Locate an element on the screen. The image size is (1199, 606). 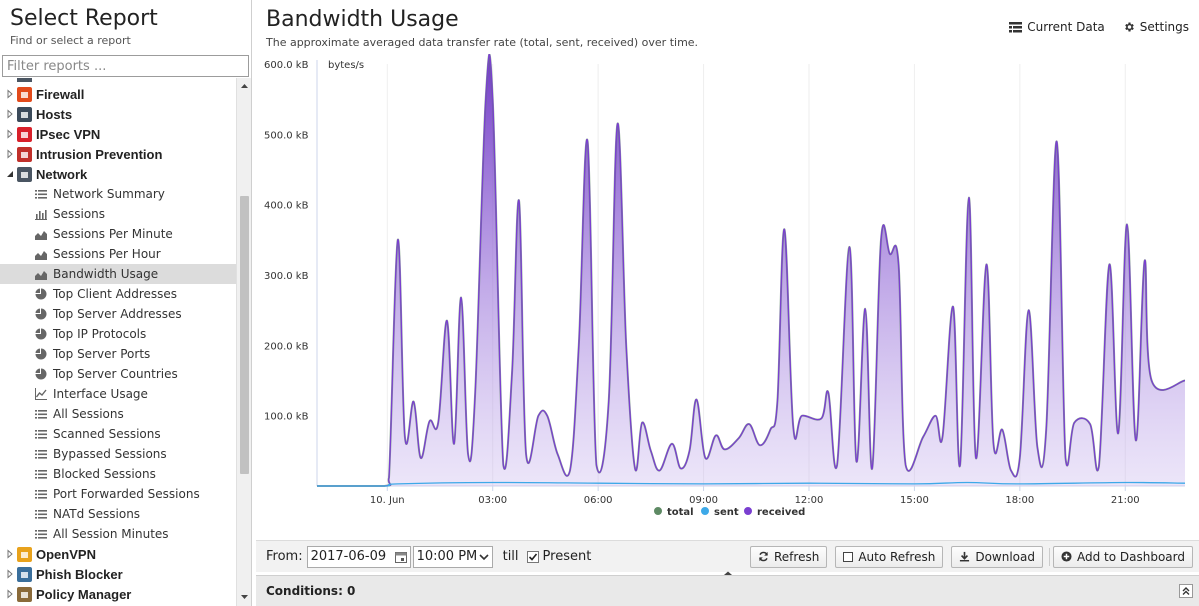
tree-item-label: Hosts is located at coordinates (54, 114).